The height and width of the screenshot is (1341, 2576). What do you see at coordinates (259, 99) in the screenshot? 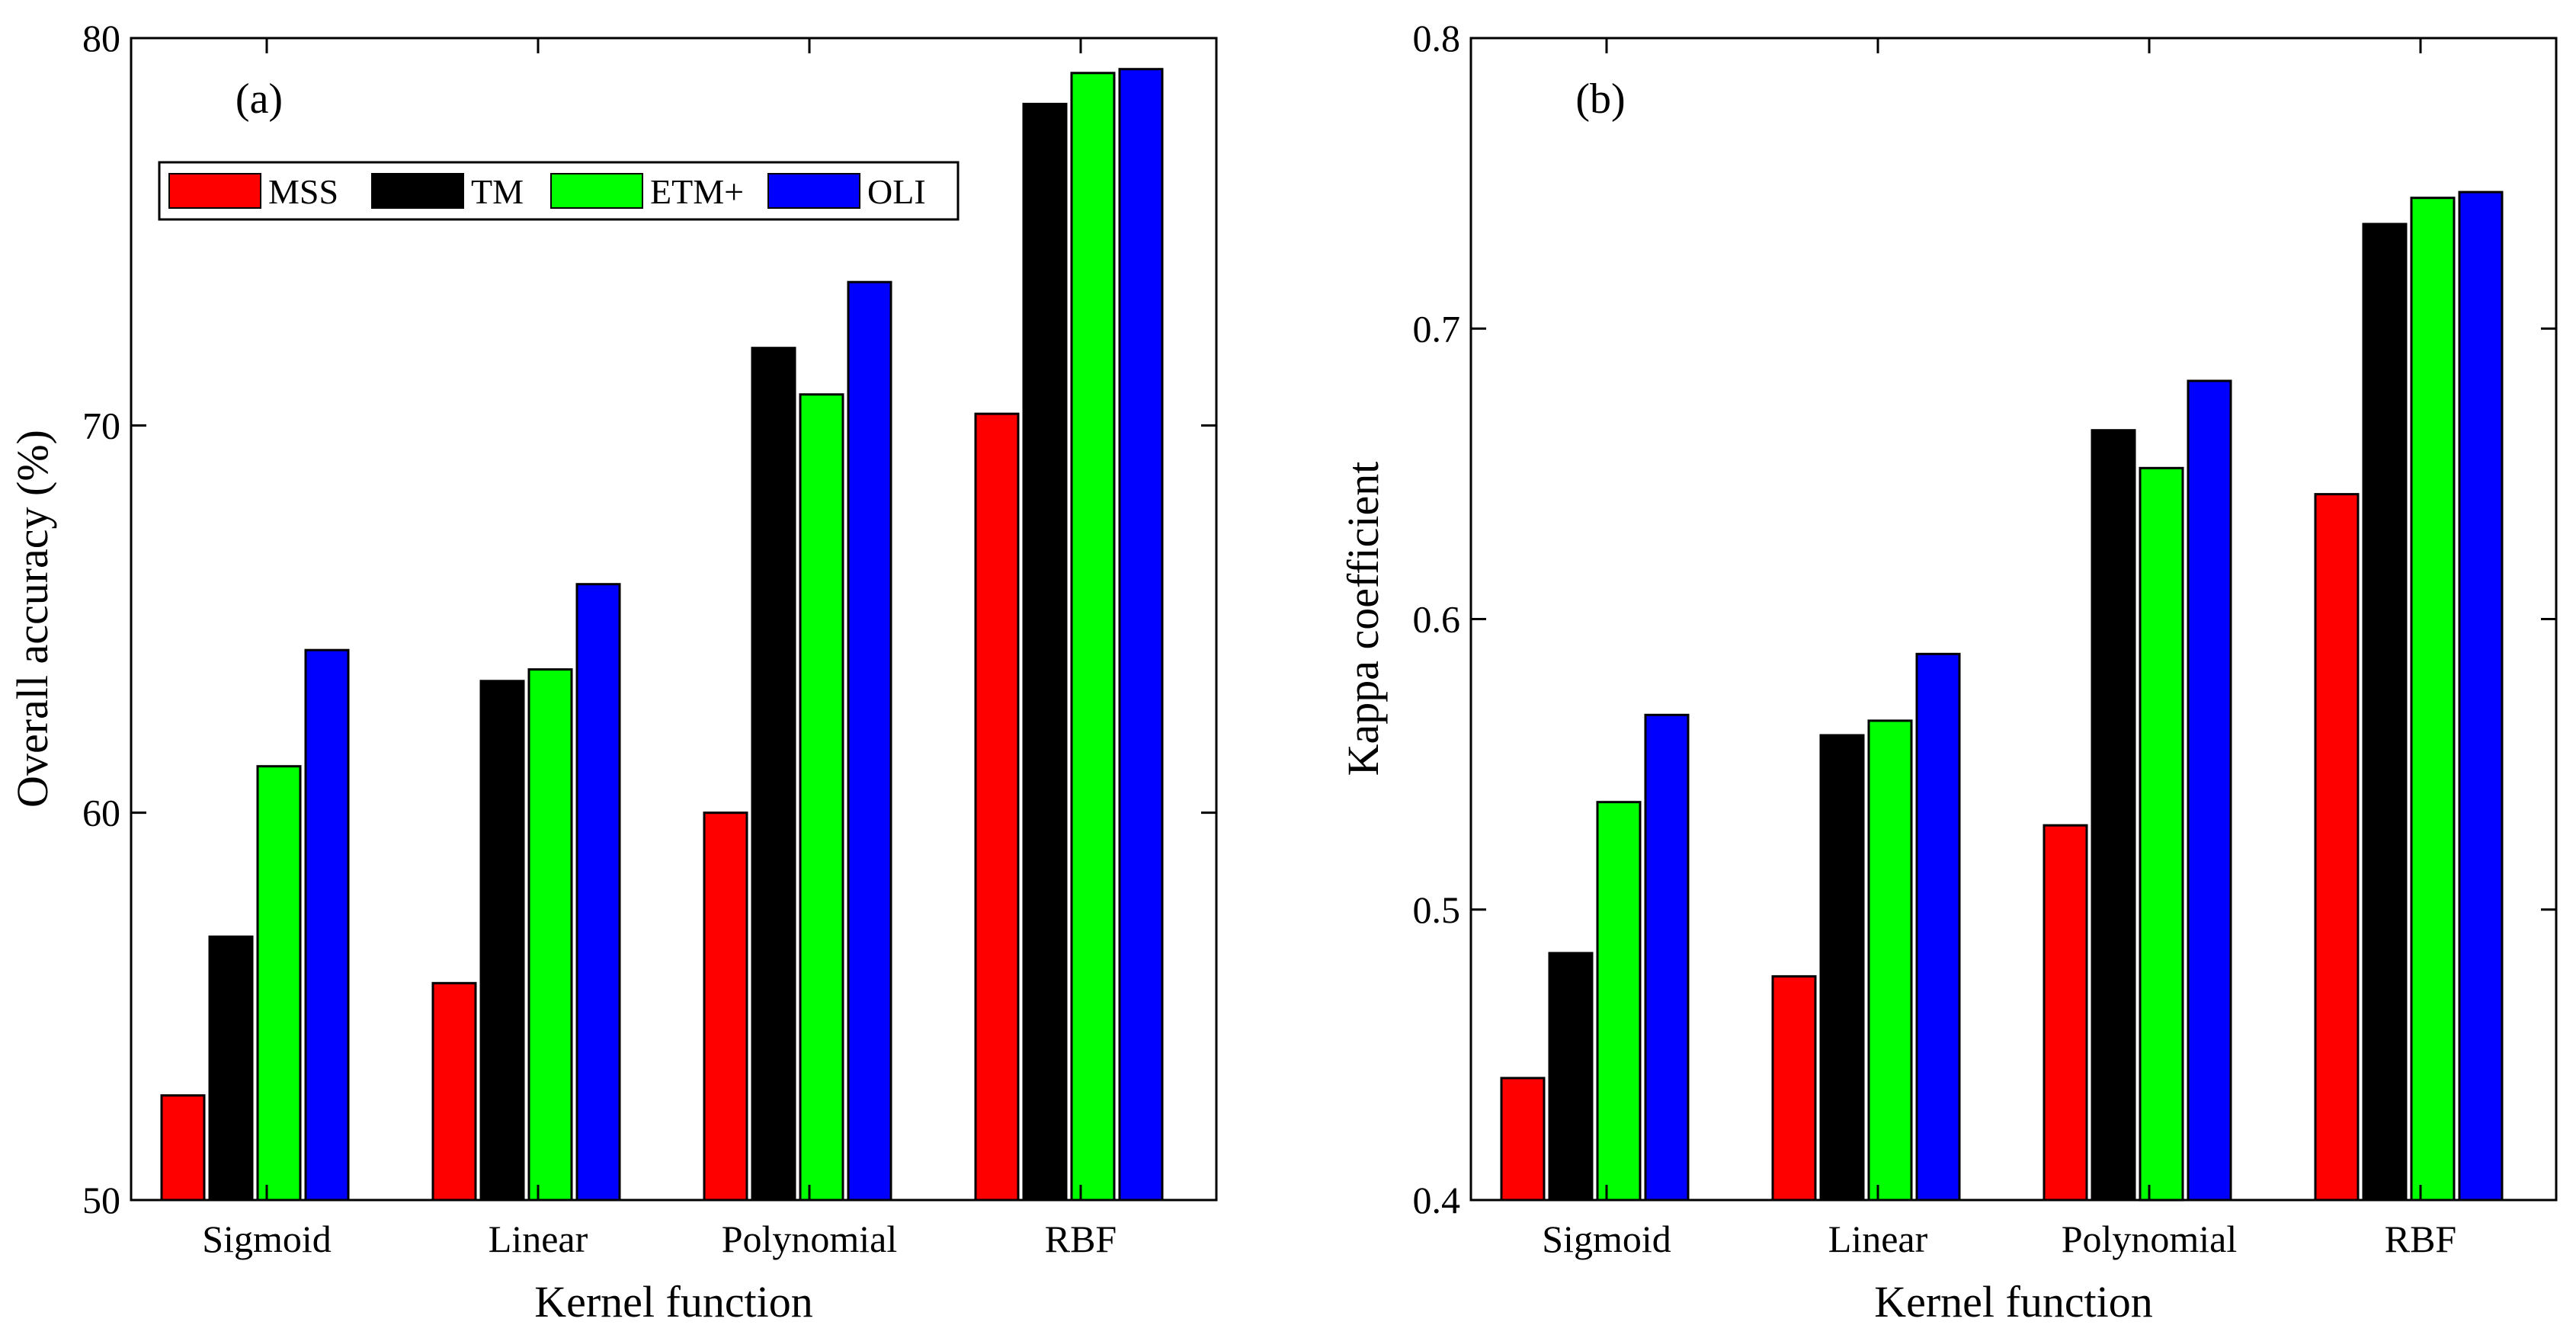
I see `panel-label: (a)` at bounding box center [259, 99].